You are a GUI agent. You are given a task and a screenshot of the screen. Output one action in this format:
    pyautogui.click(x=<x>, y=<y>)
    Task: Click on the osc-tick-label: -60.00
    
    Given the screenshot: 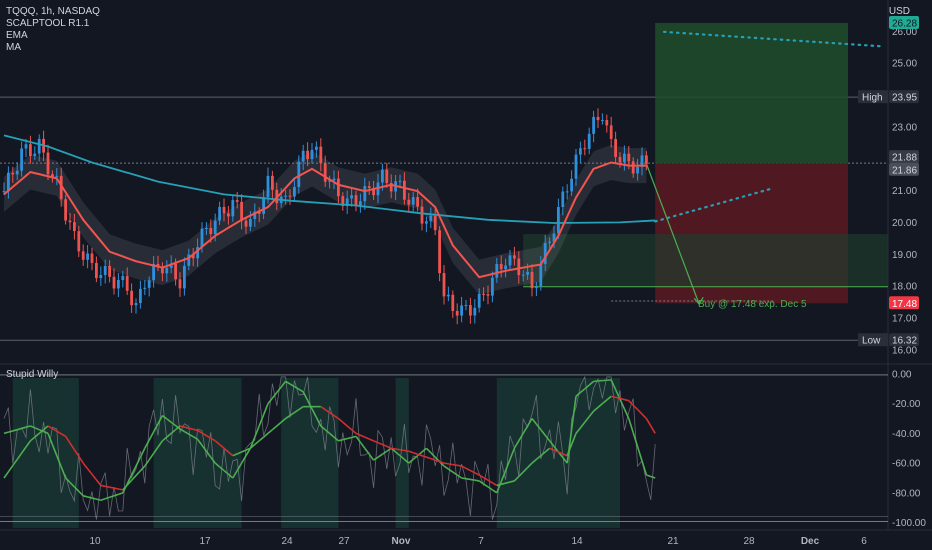 What is the action you would take?
    pyautogui.click(x=906, y=464)
    